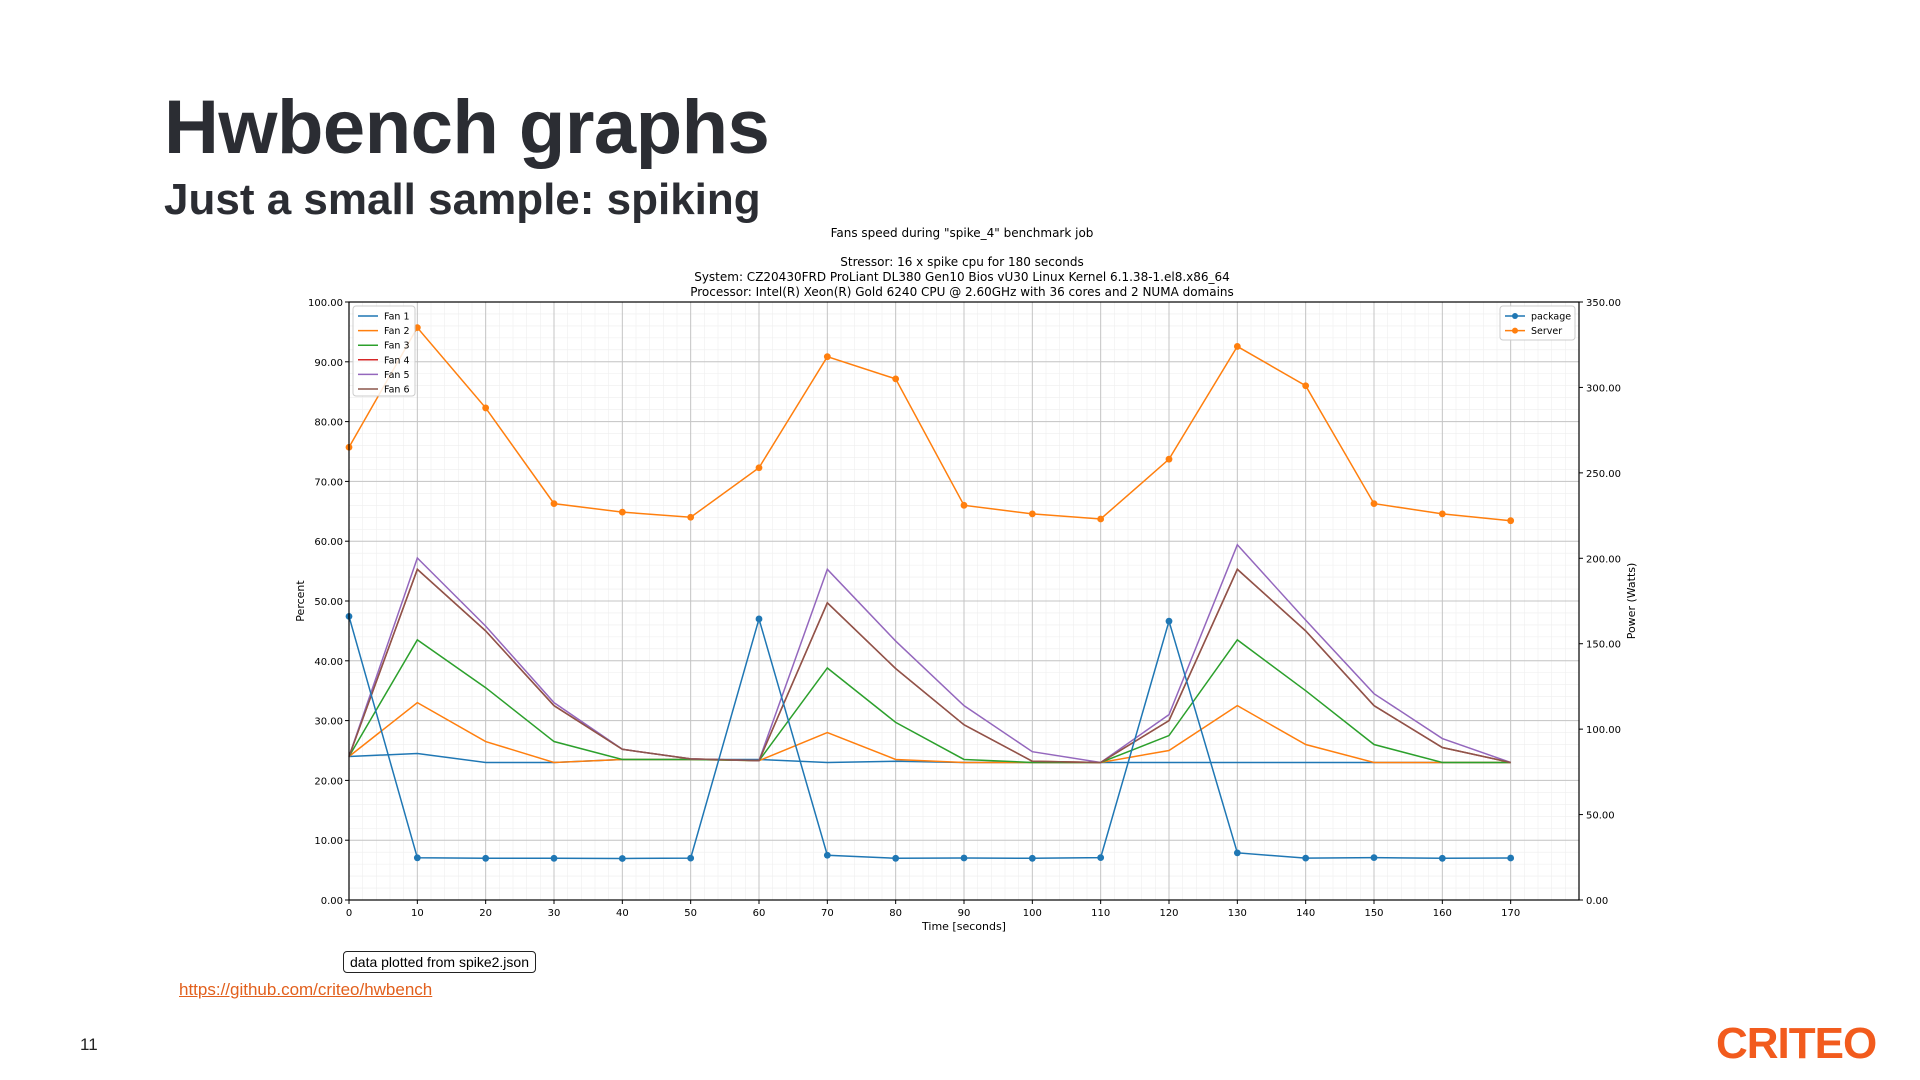 The height and width of the screenshot is (1080, 1920). Describe the element at coordinates (300, 601) in the screenshot. I see `y-axis-label: Percent` at that location.